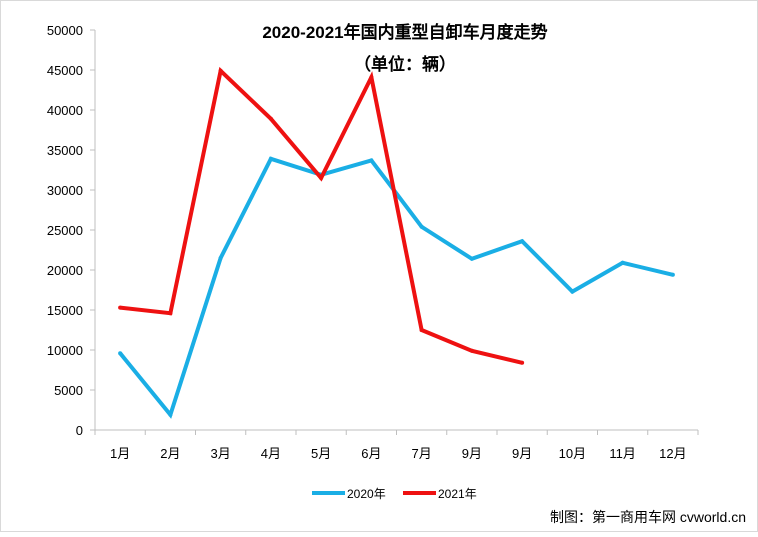 Image resolution: width=758 pixels, height=537 pixels. What do you see at coordinates (65, 70) in the screenshot?
I see `y-tick-label: 45000` at bounding box center [65, 70].